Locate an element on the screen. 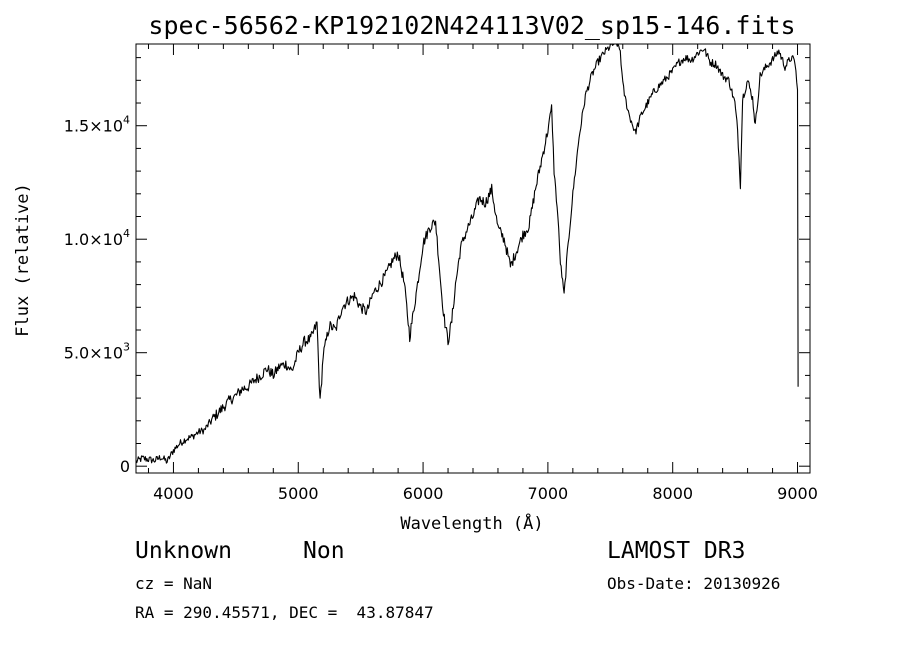  y-tick-label: 5.0×10³ is located at coordinates (97, 352).